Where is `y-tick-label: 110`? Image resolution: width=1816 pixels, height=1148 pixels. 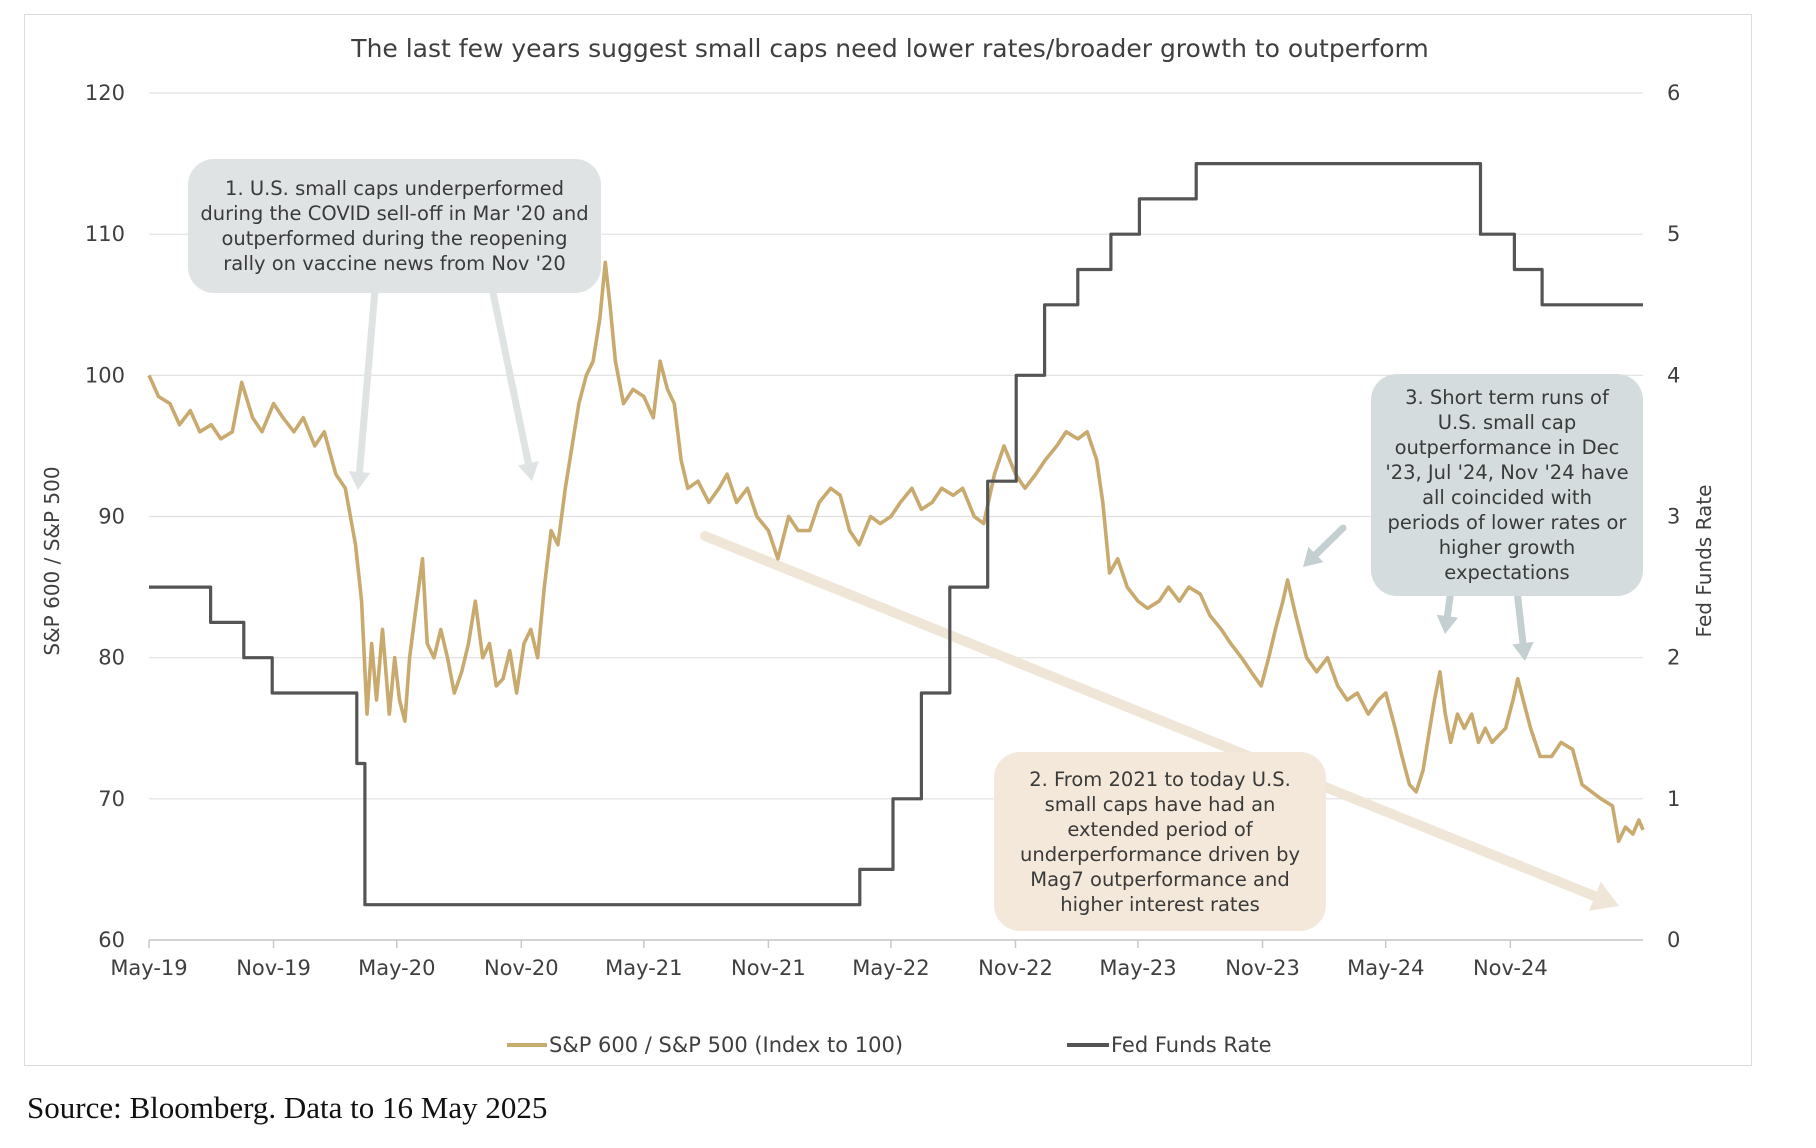
y-tick-label: 110 is located at coordinates (105, 234).